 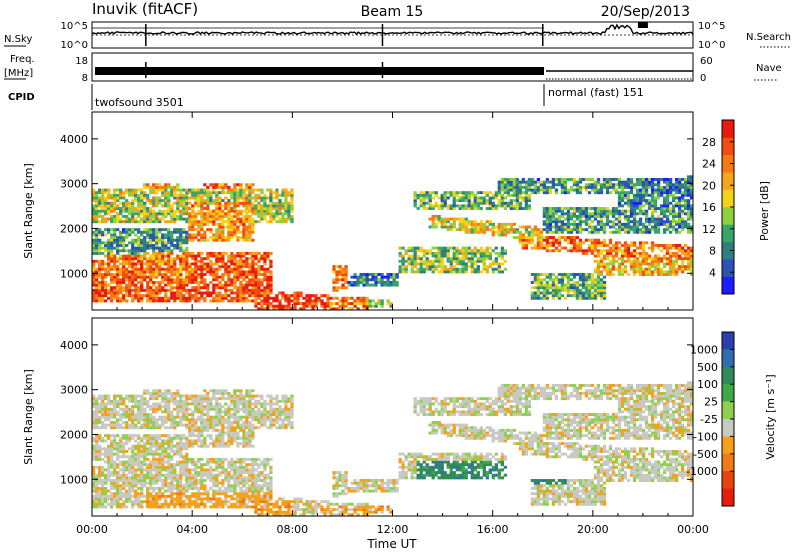 I want to click on colorbar-tick-label: 4, so click(x=712, y=272).